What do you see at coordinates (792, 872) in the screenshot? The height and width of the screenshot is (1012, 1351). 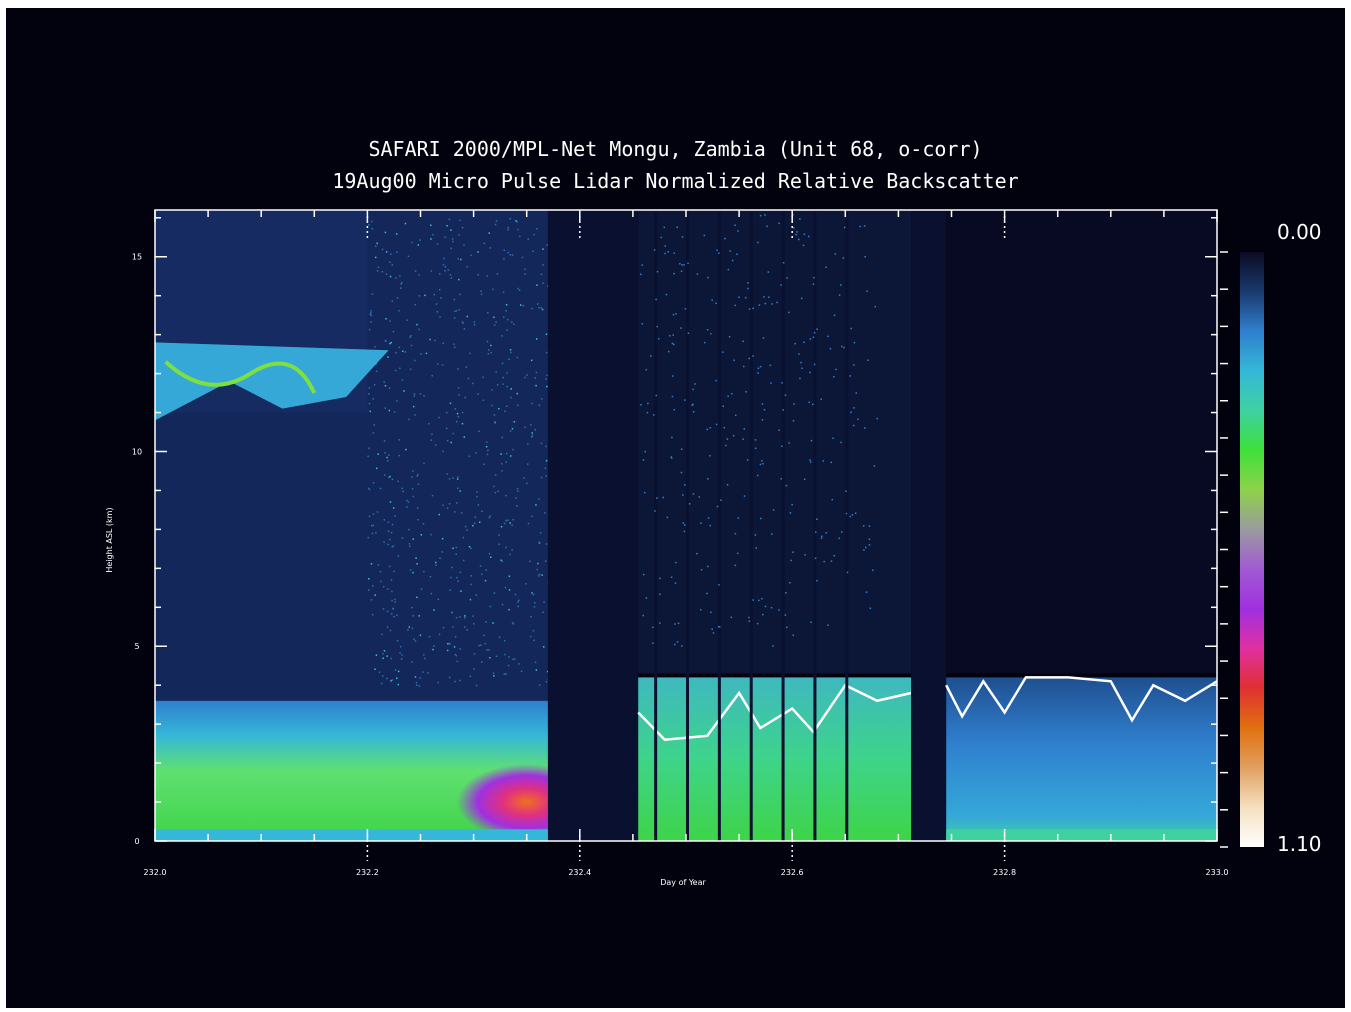 I see `x-tick-label: 232.6` at bounding box center [792, 872].